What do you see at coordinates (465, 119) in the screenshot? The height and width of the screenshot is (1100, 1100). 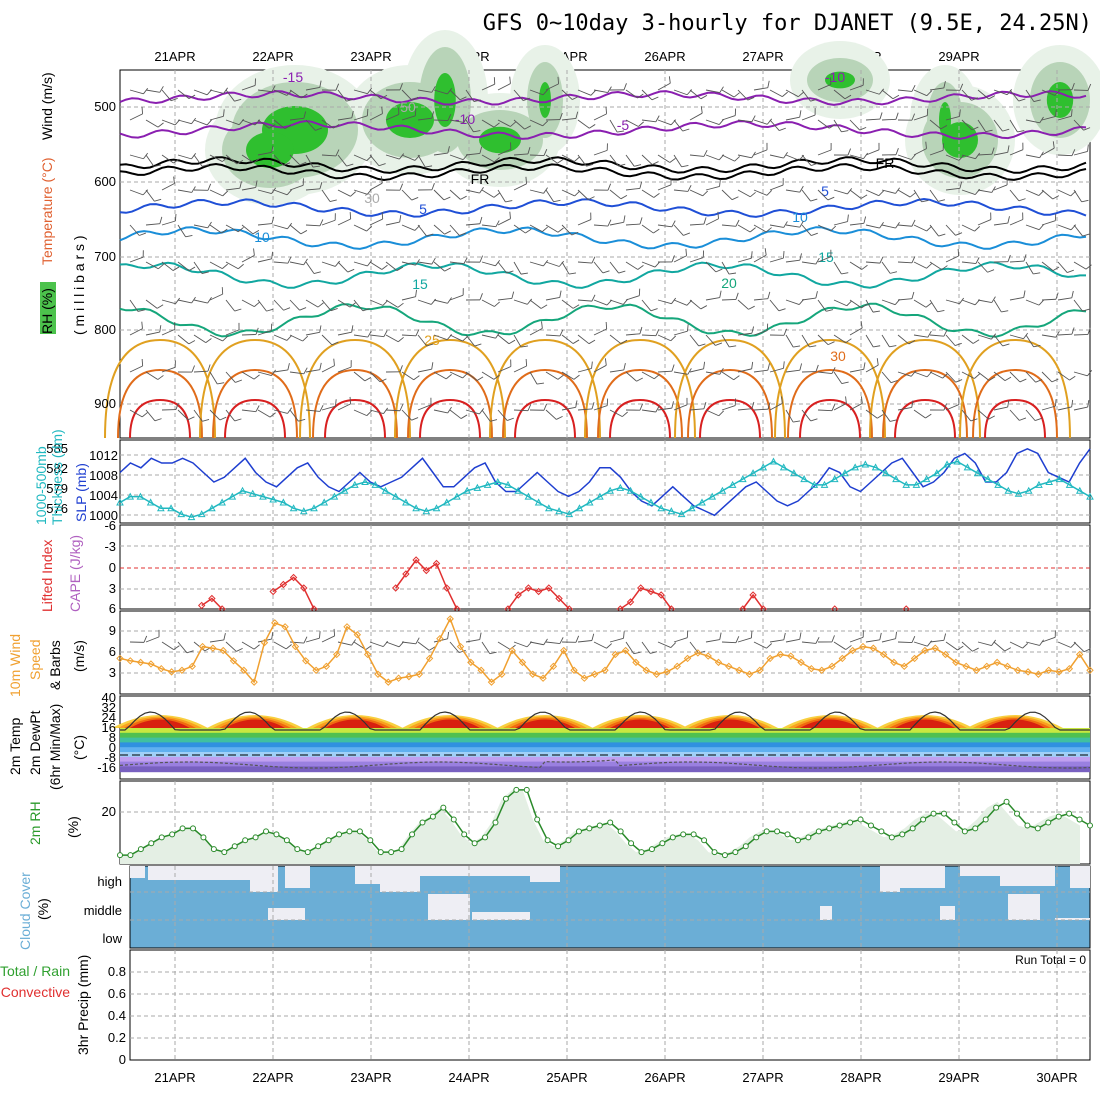 I see `contour-label: -10` at bounding box center [465, 119].